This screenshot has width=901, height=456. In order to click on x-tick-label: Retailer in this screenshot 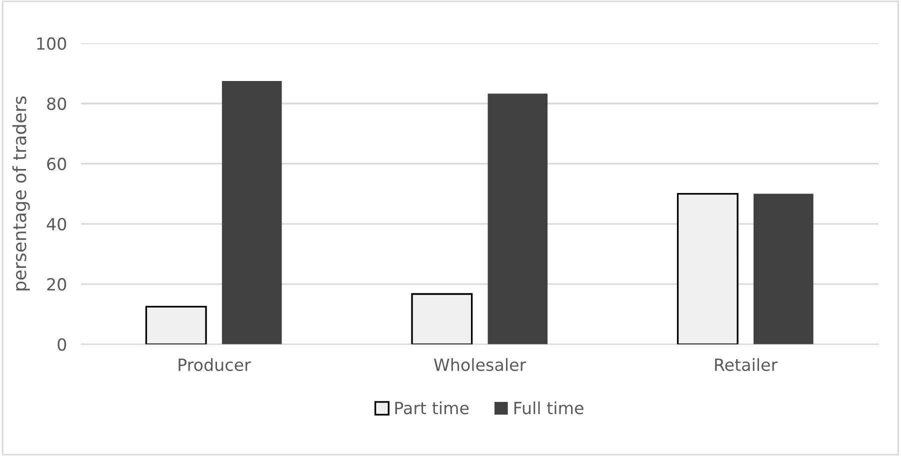, I will do `click(746, 365)`.